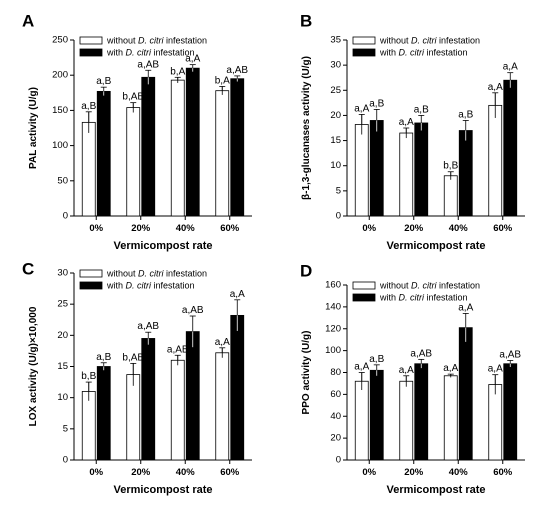  Describe the element at coordinates (177, 71) in the screenshot. I see `significance-label: b,A` at that location.